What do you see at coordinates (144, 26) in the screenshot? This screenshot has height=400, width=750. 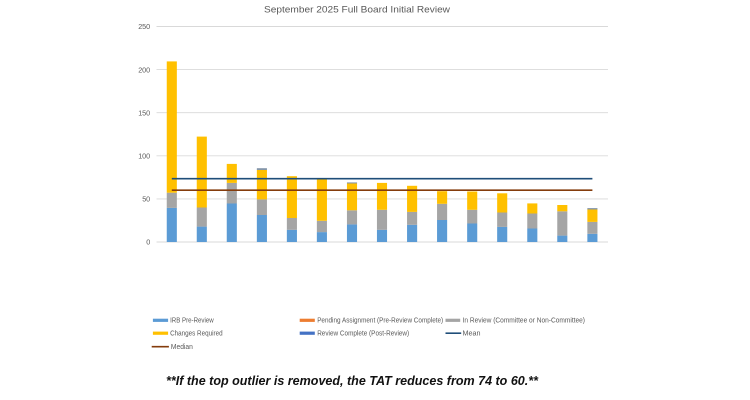 I see `svg-text: 250` at bounding box center [144, 26].